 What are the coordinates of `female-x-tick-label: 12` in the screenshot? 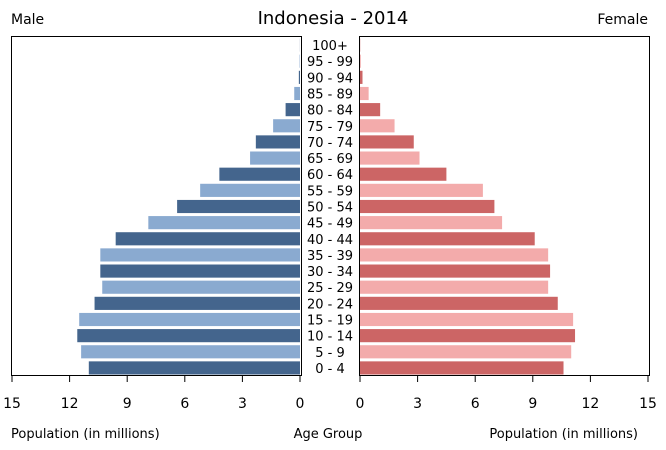 It's located at (590, 404).